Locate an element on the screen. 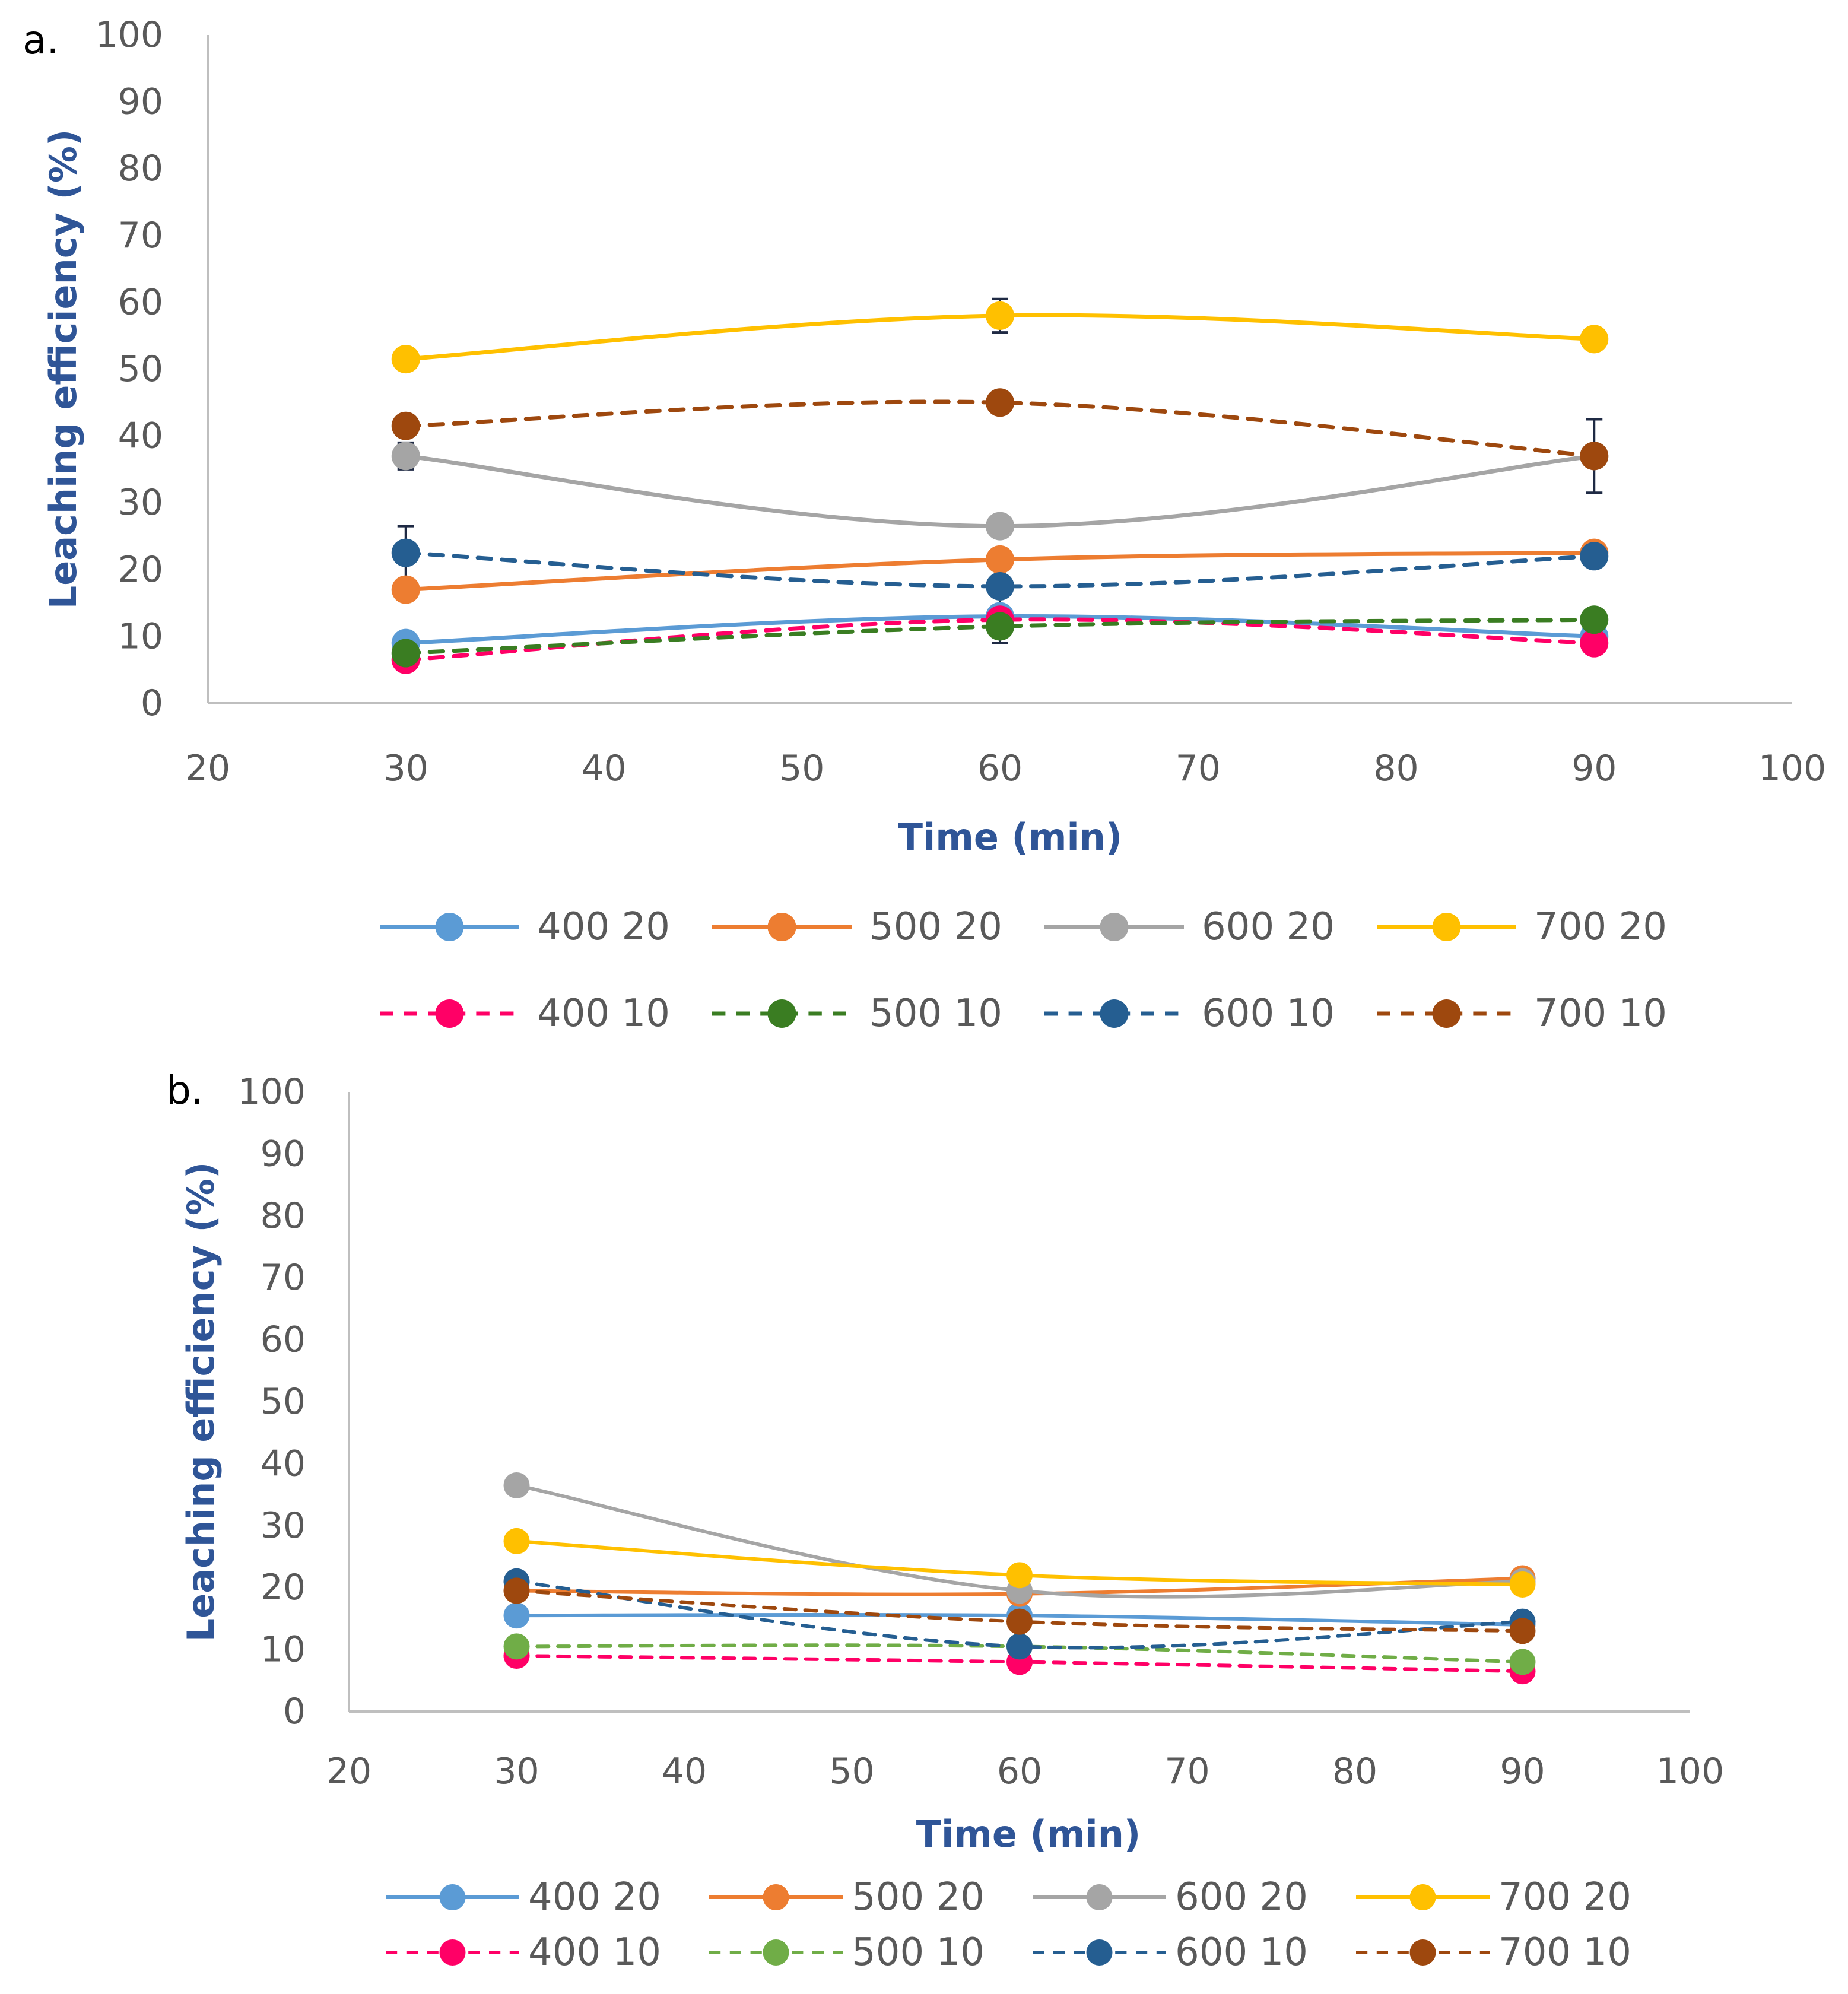  panel-label: b. is located at coordinates (185, 1090).